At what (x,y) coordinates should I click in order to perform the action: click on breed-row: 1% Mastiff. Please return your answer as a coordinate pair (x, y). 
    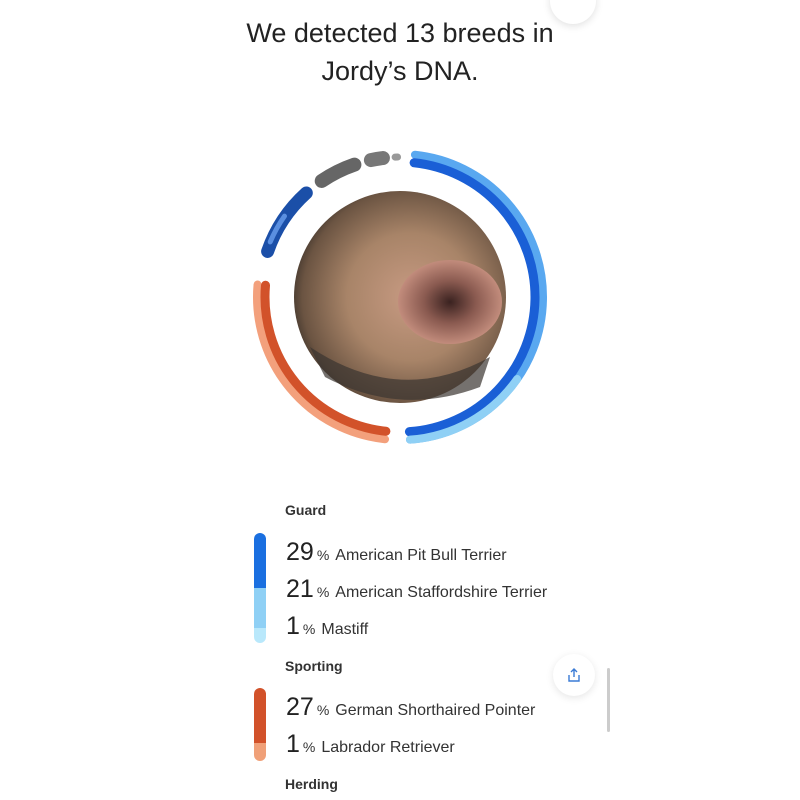
    Looking at the image, I should click on (327, 626).